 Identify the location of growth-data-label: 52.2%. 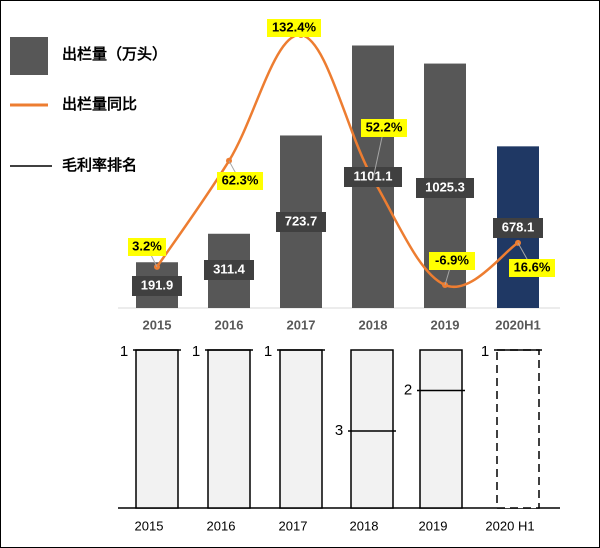
(384, 126).